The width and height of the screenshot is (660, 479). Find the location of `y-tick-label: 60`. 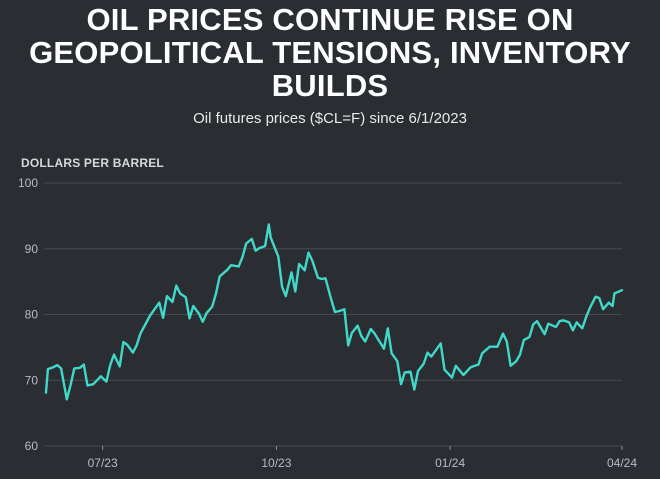

y-tick-label: 60 is located at coordinates (32, 446).